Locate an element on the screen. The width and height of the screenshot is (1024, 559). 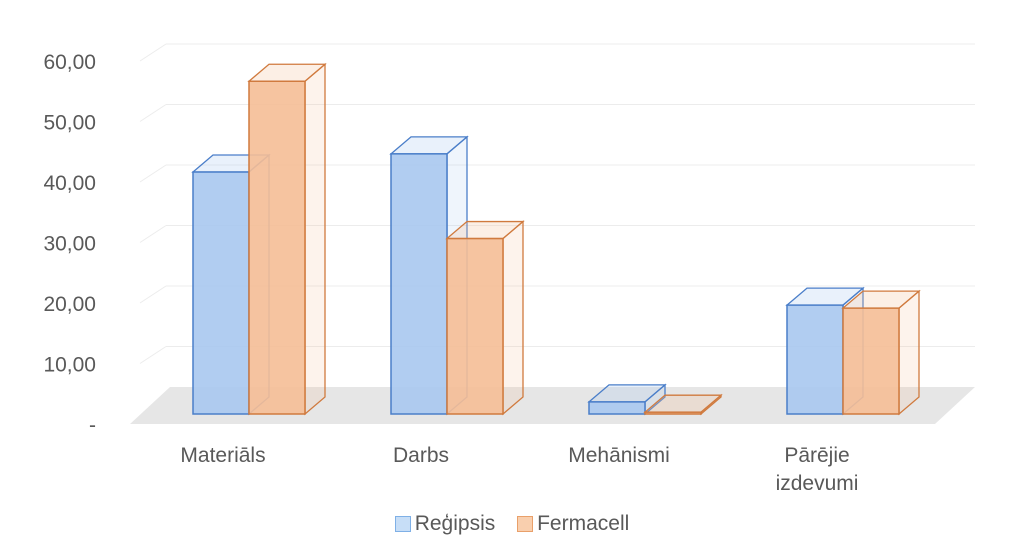
chart-floor is located at coordinates (552, 405).